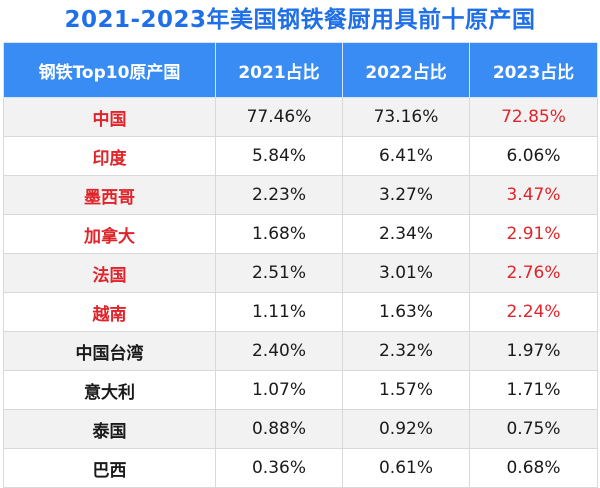 This screenshot has width=600, height=488. Describe the element at coordinates (109, 429) in the screenshot. I see `country-cell: 泰国` at that location.